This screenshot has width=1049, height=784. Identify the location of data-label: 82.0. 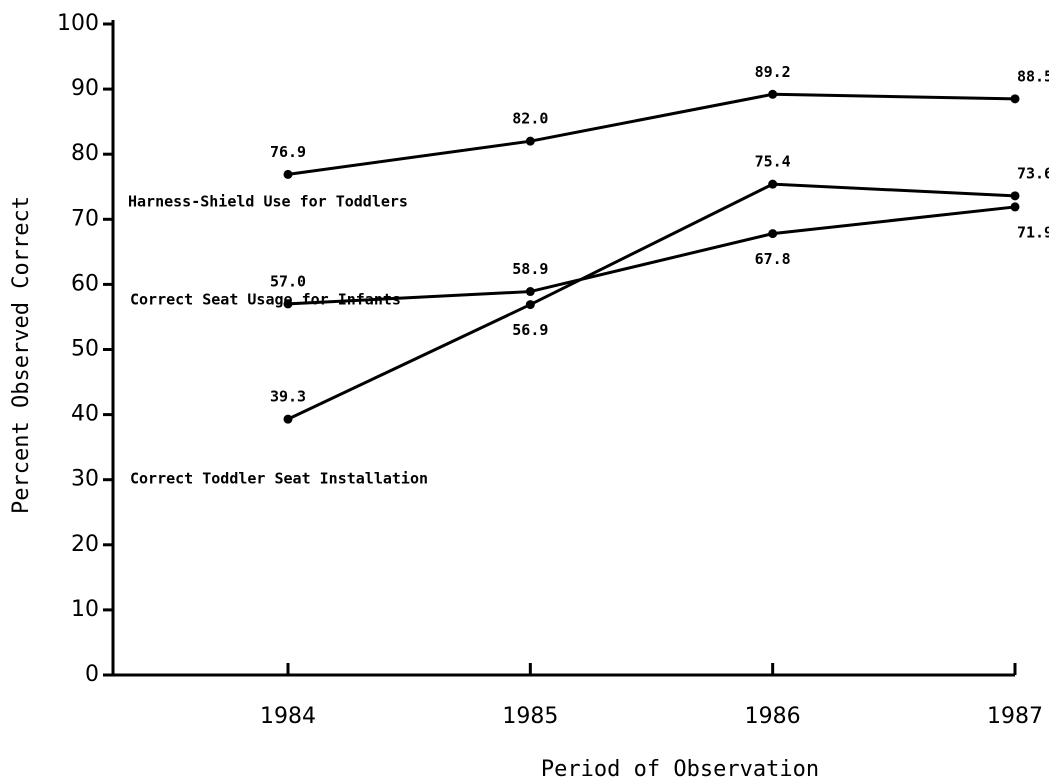
(530, 119).